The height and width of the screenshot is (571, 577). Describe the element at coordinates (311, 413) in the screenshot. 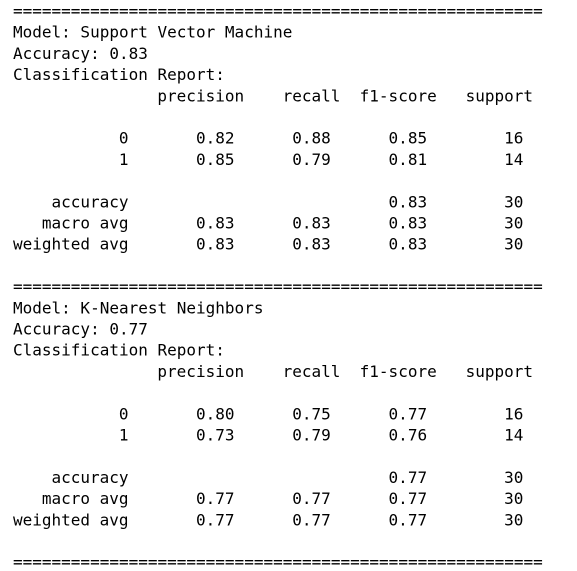

I see `cell-value: 0.75` at that location.